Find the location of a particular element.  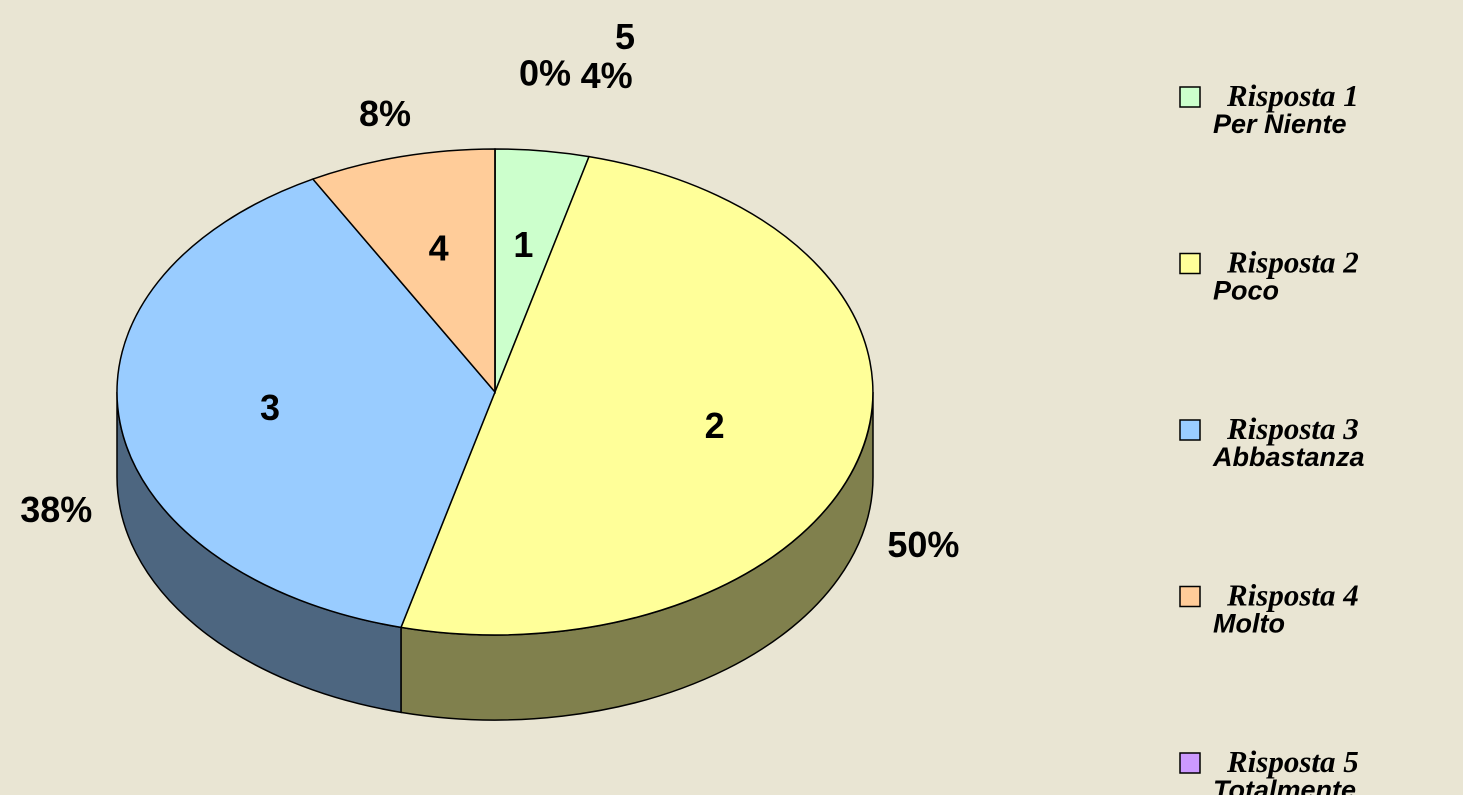

legend-title: Risposta 1 is located at coordinates (1292, 95).